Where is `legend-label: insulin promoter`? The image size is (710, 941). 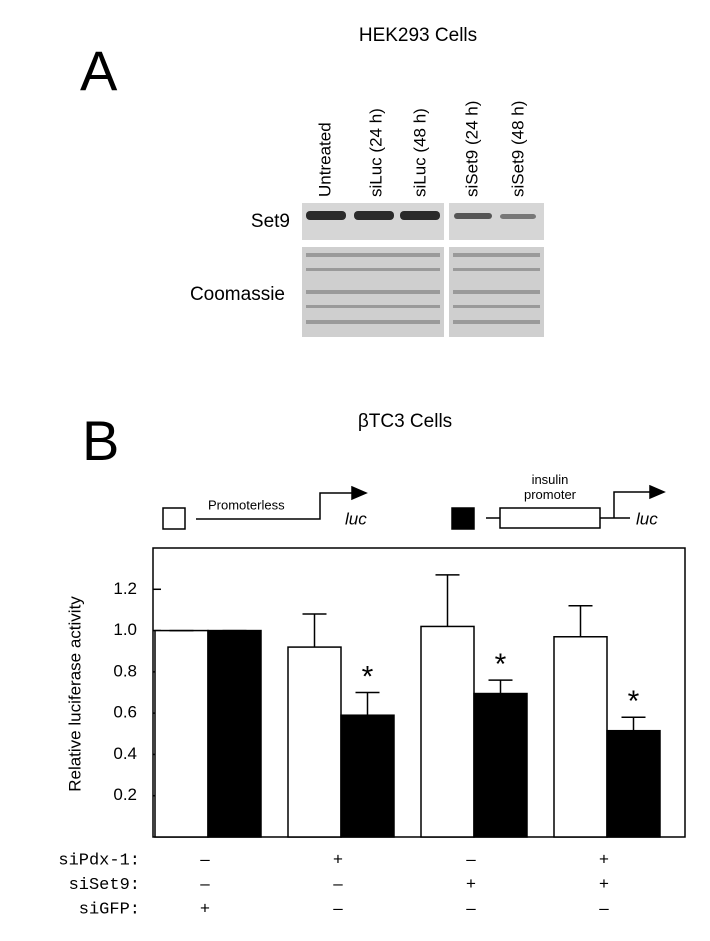 legend-label: insulin promoter is located at coordinates (550, 487).